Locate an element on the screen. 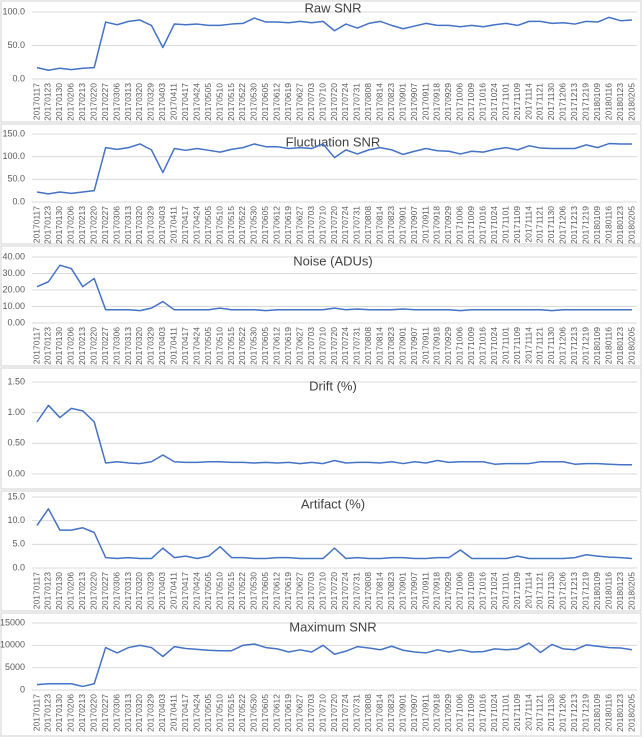 This screenshot has width=643, height=738. y-tick-label: 0.0 is located at coordinates (18, 567).